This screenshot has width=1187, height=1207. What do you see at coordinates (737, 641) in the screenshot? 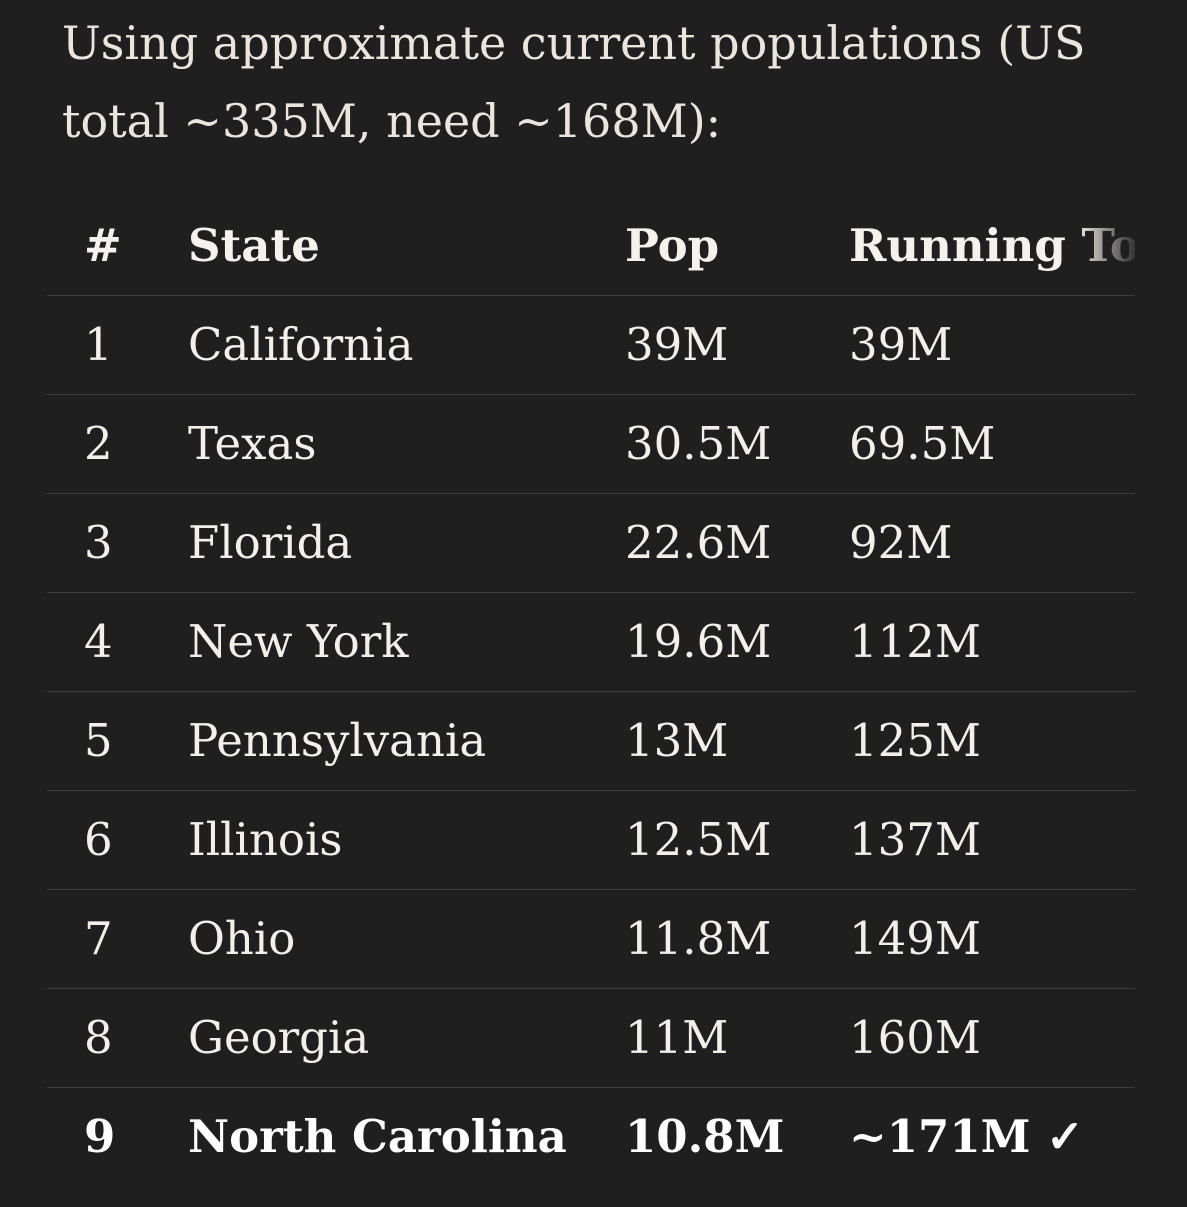
I see `cell-pop: 19.6M` at bounding box center [737, 641].